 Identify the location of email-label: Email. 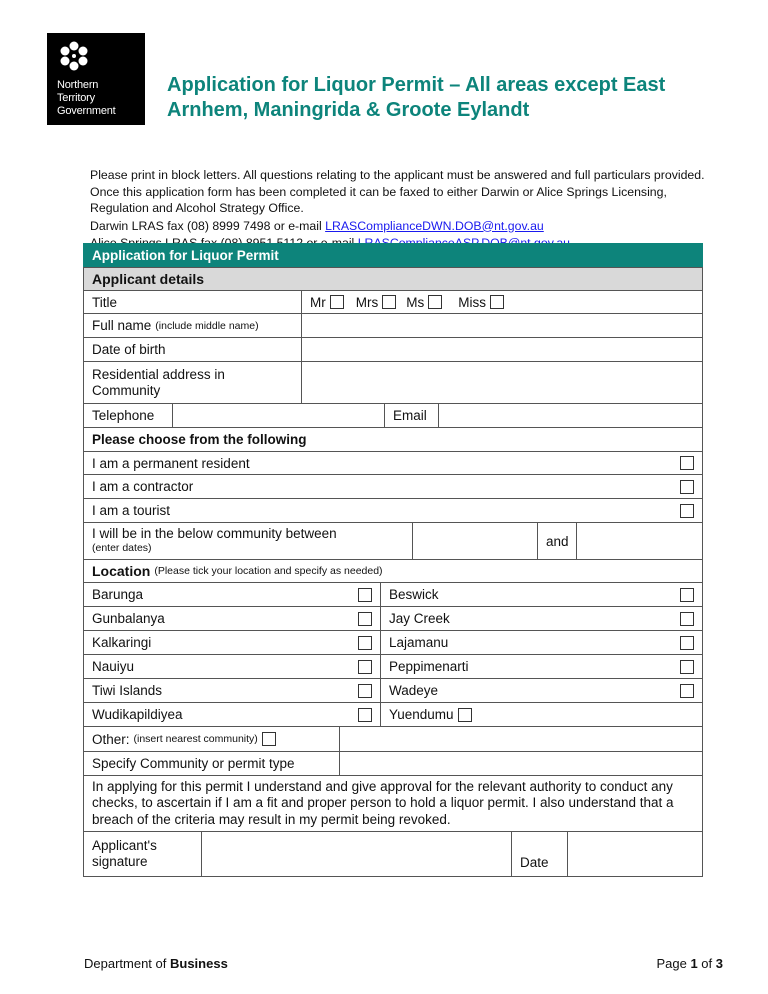
(411, 415).